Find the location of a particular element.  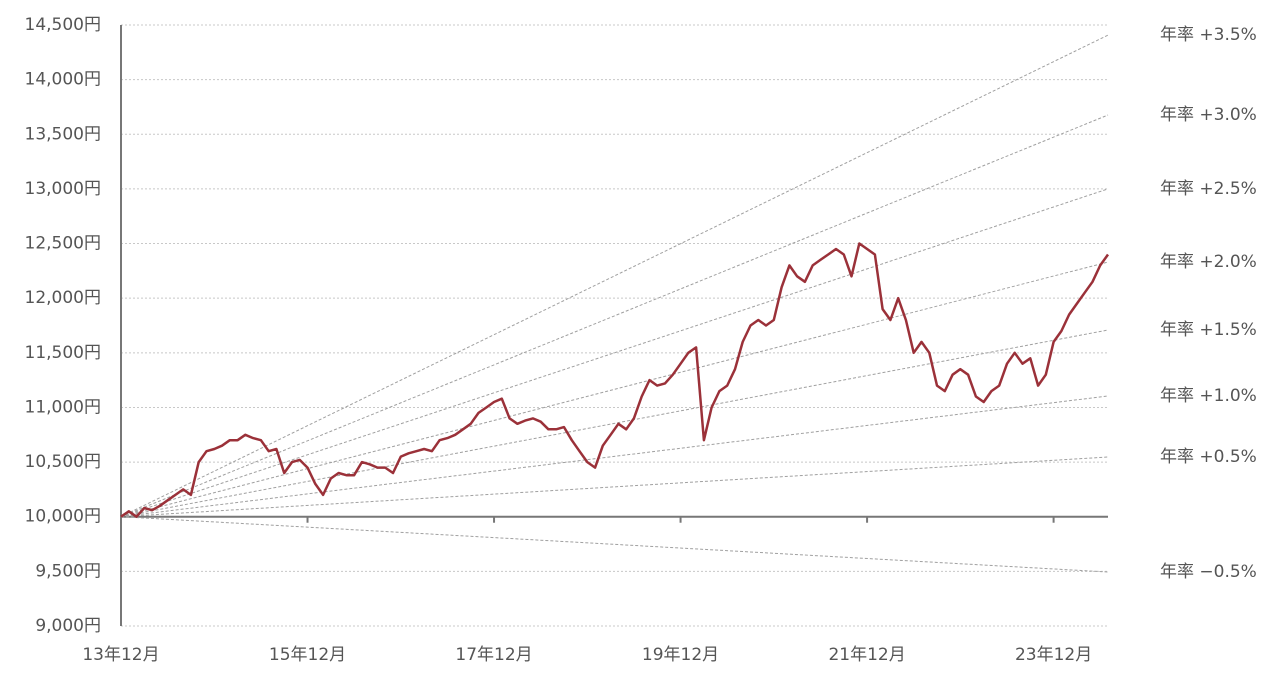

reference-label: 年率 −0.5% is located at coordinates (1208, 572).